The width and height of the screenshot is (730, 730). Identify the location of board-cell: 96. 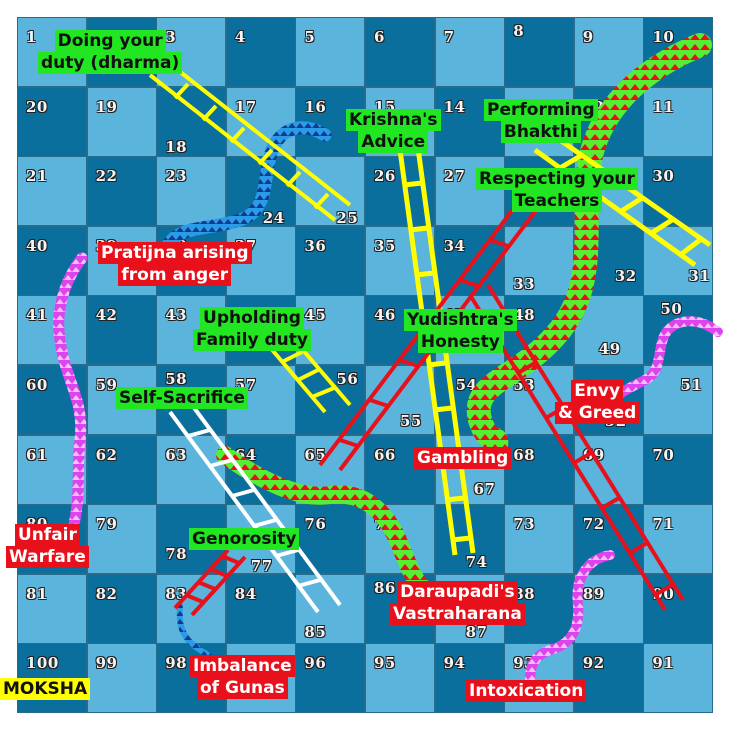
(330, 678).